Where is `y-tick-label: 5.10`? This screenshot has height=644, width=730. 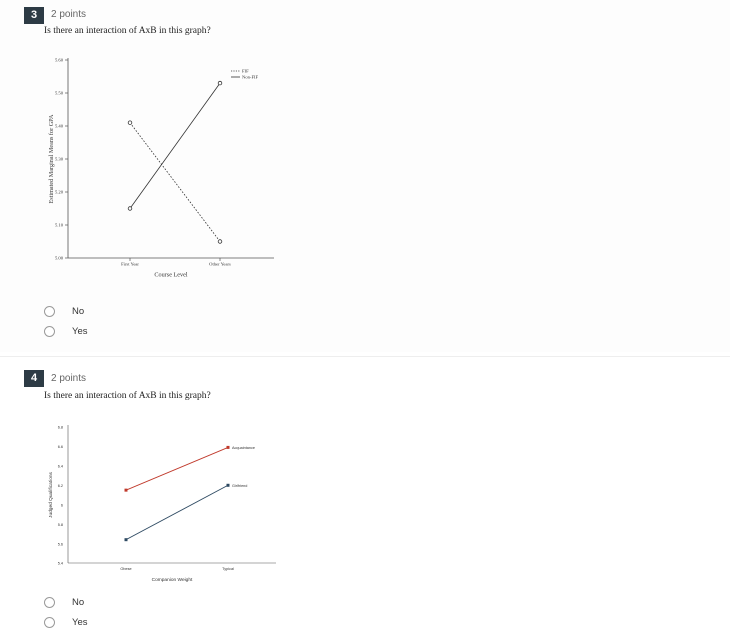 y-tick-label: 5.10 is located at coordinates (59, 225).